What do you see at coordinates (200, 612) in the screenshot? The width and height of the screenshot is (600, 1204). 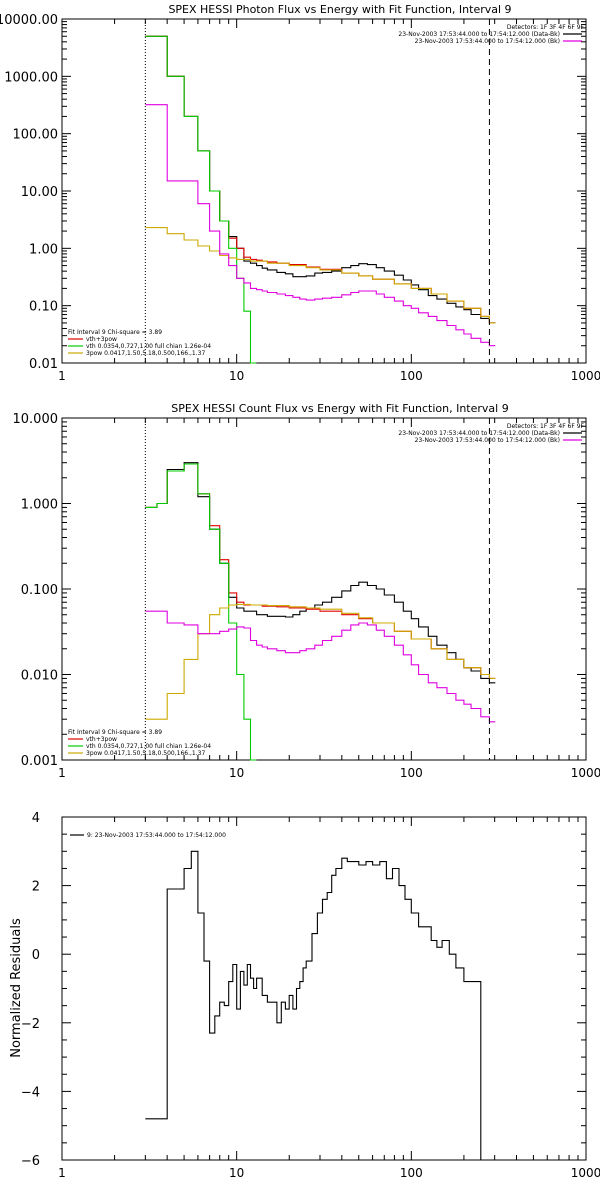 I see `count-flux-series-vth` at bounding box center [200, 612].